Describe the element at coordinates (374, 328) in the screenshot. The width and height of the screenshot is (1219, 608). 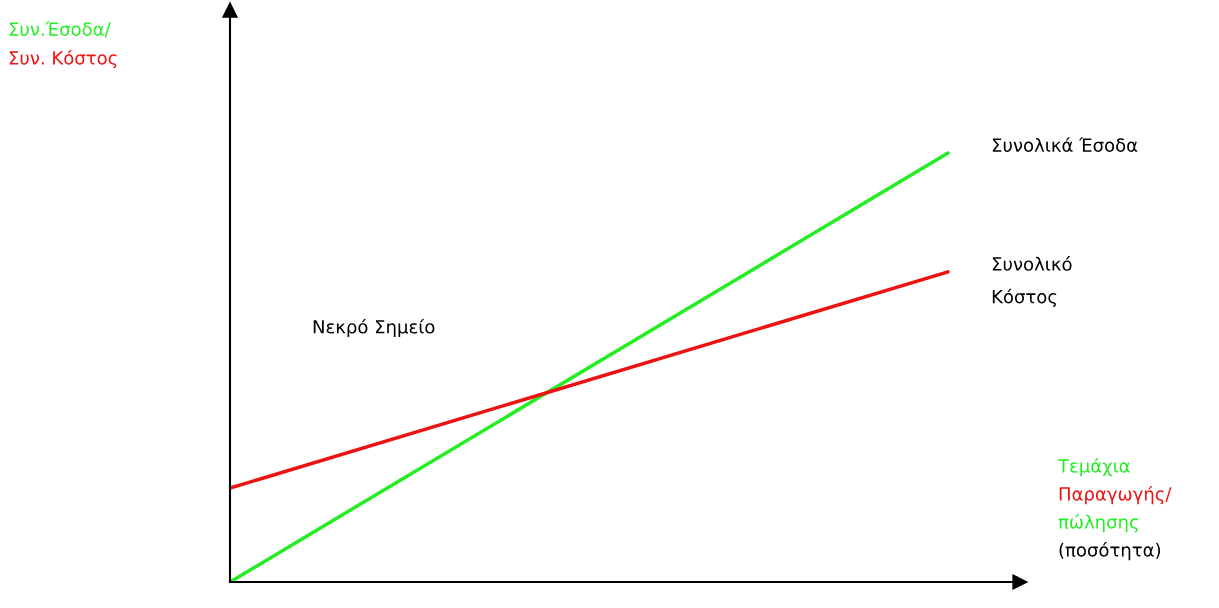
I see `annotation: Νεκρό Σημείο` at that location.